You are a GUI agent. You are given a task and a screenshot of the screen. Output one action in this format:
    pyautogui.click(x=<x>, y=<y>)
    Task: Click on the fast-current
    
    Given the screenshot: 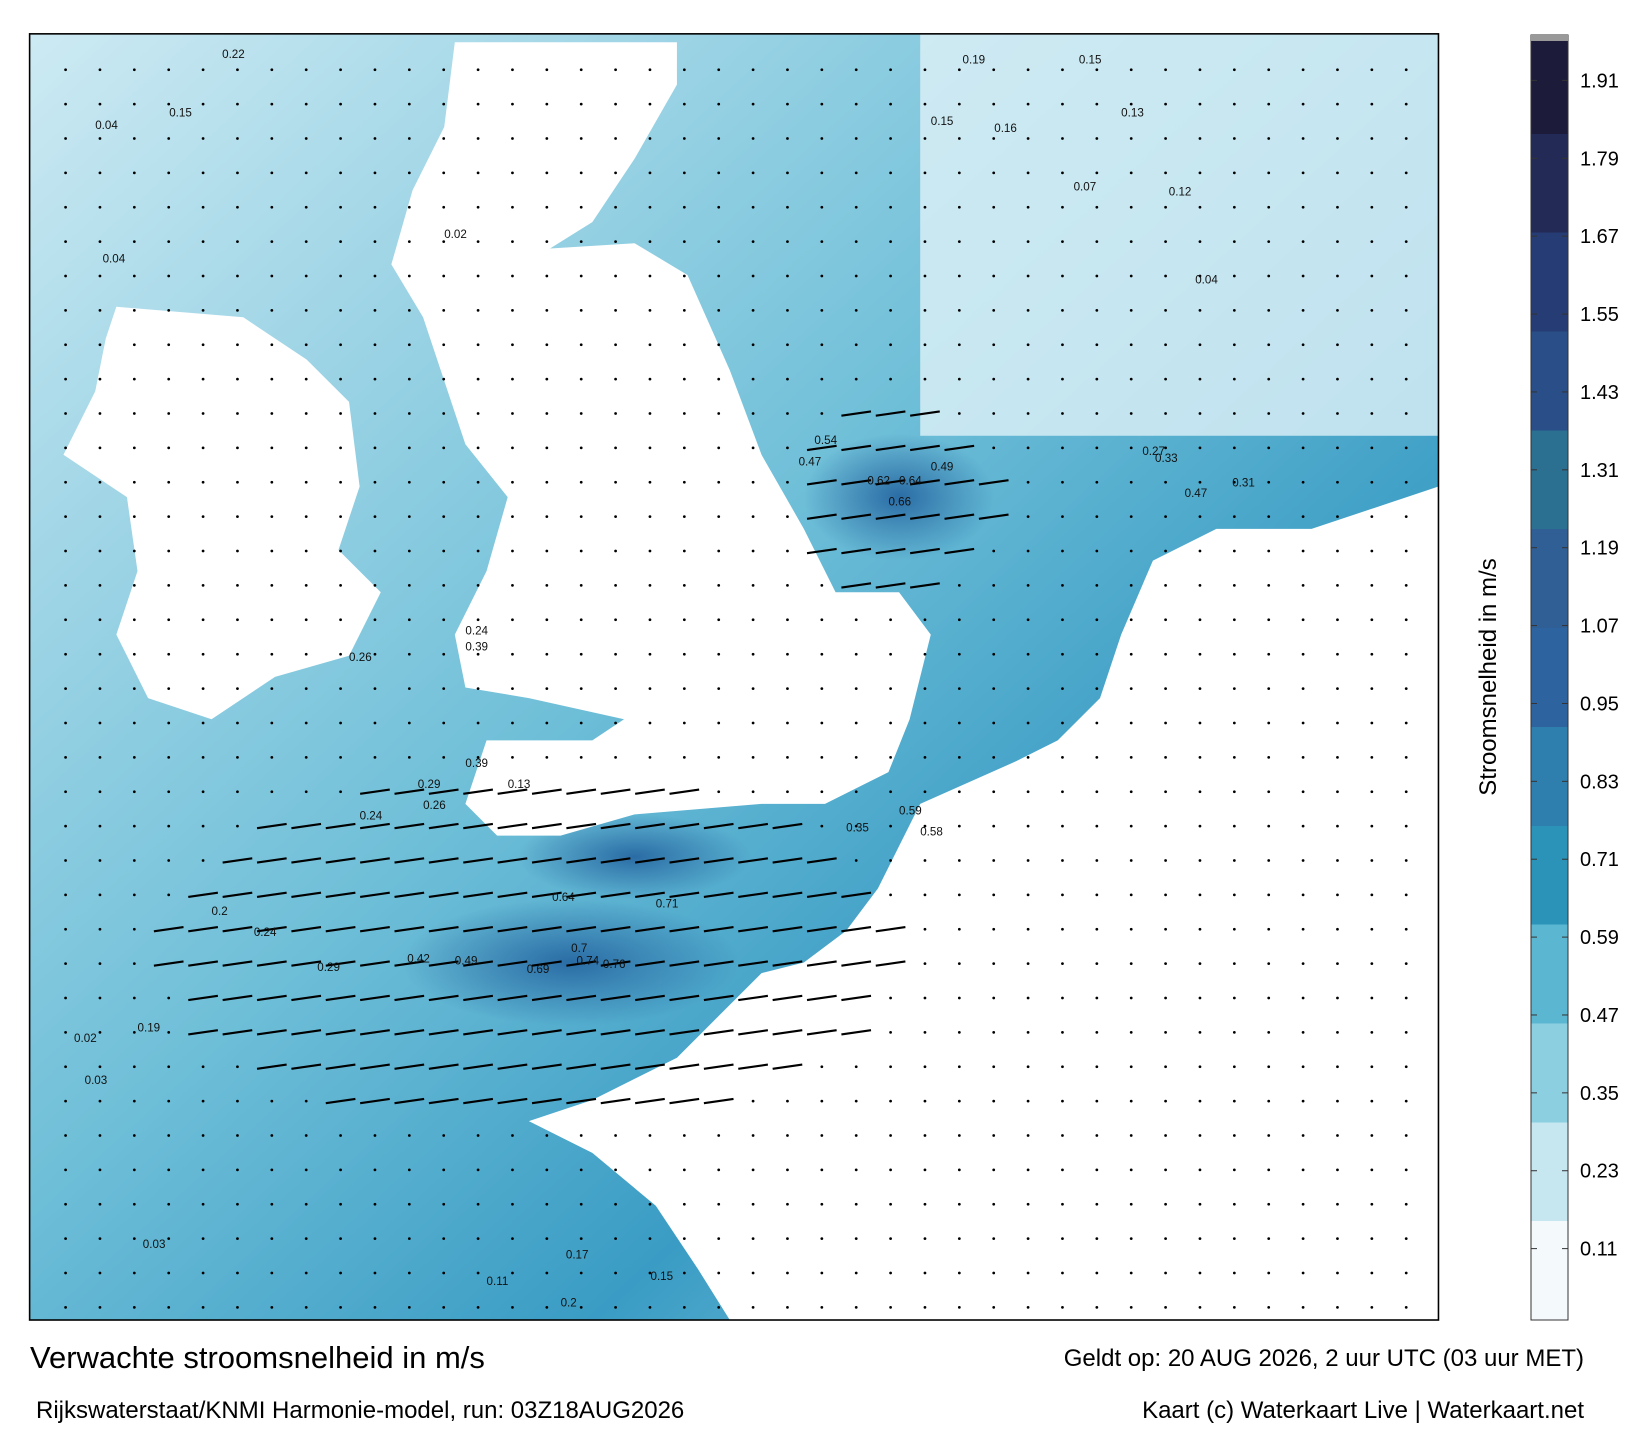 What is the action you would take?
    pyautogui.click(x=899, y=497)
    